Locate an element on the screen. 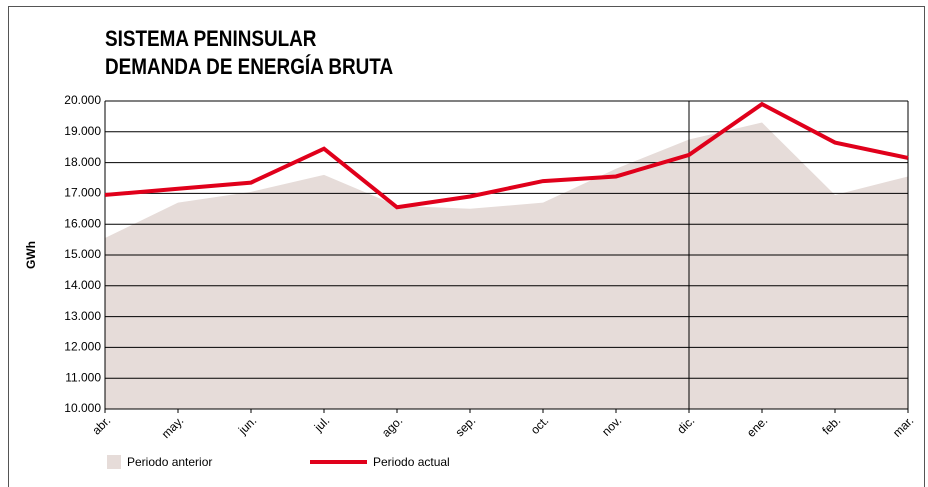 This screenshot has width=928, height=487. x-tick-label: nov. is located at coordinates (611, 425).